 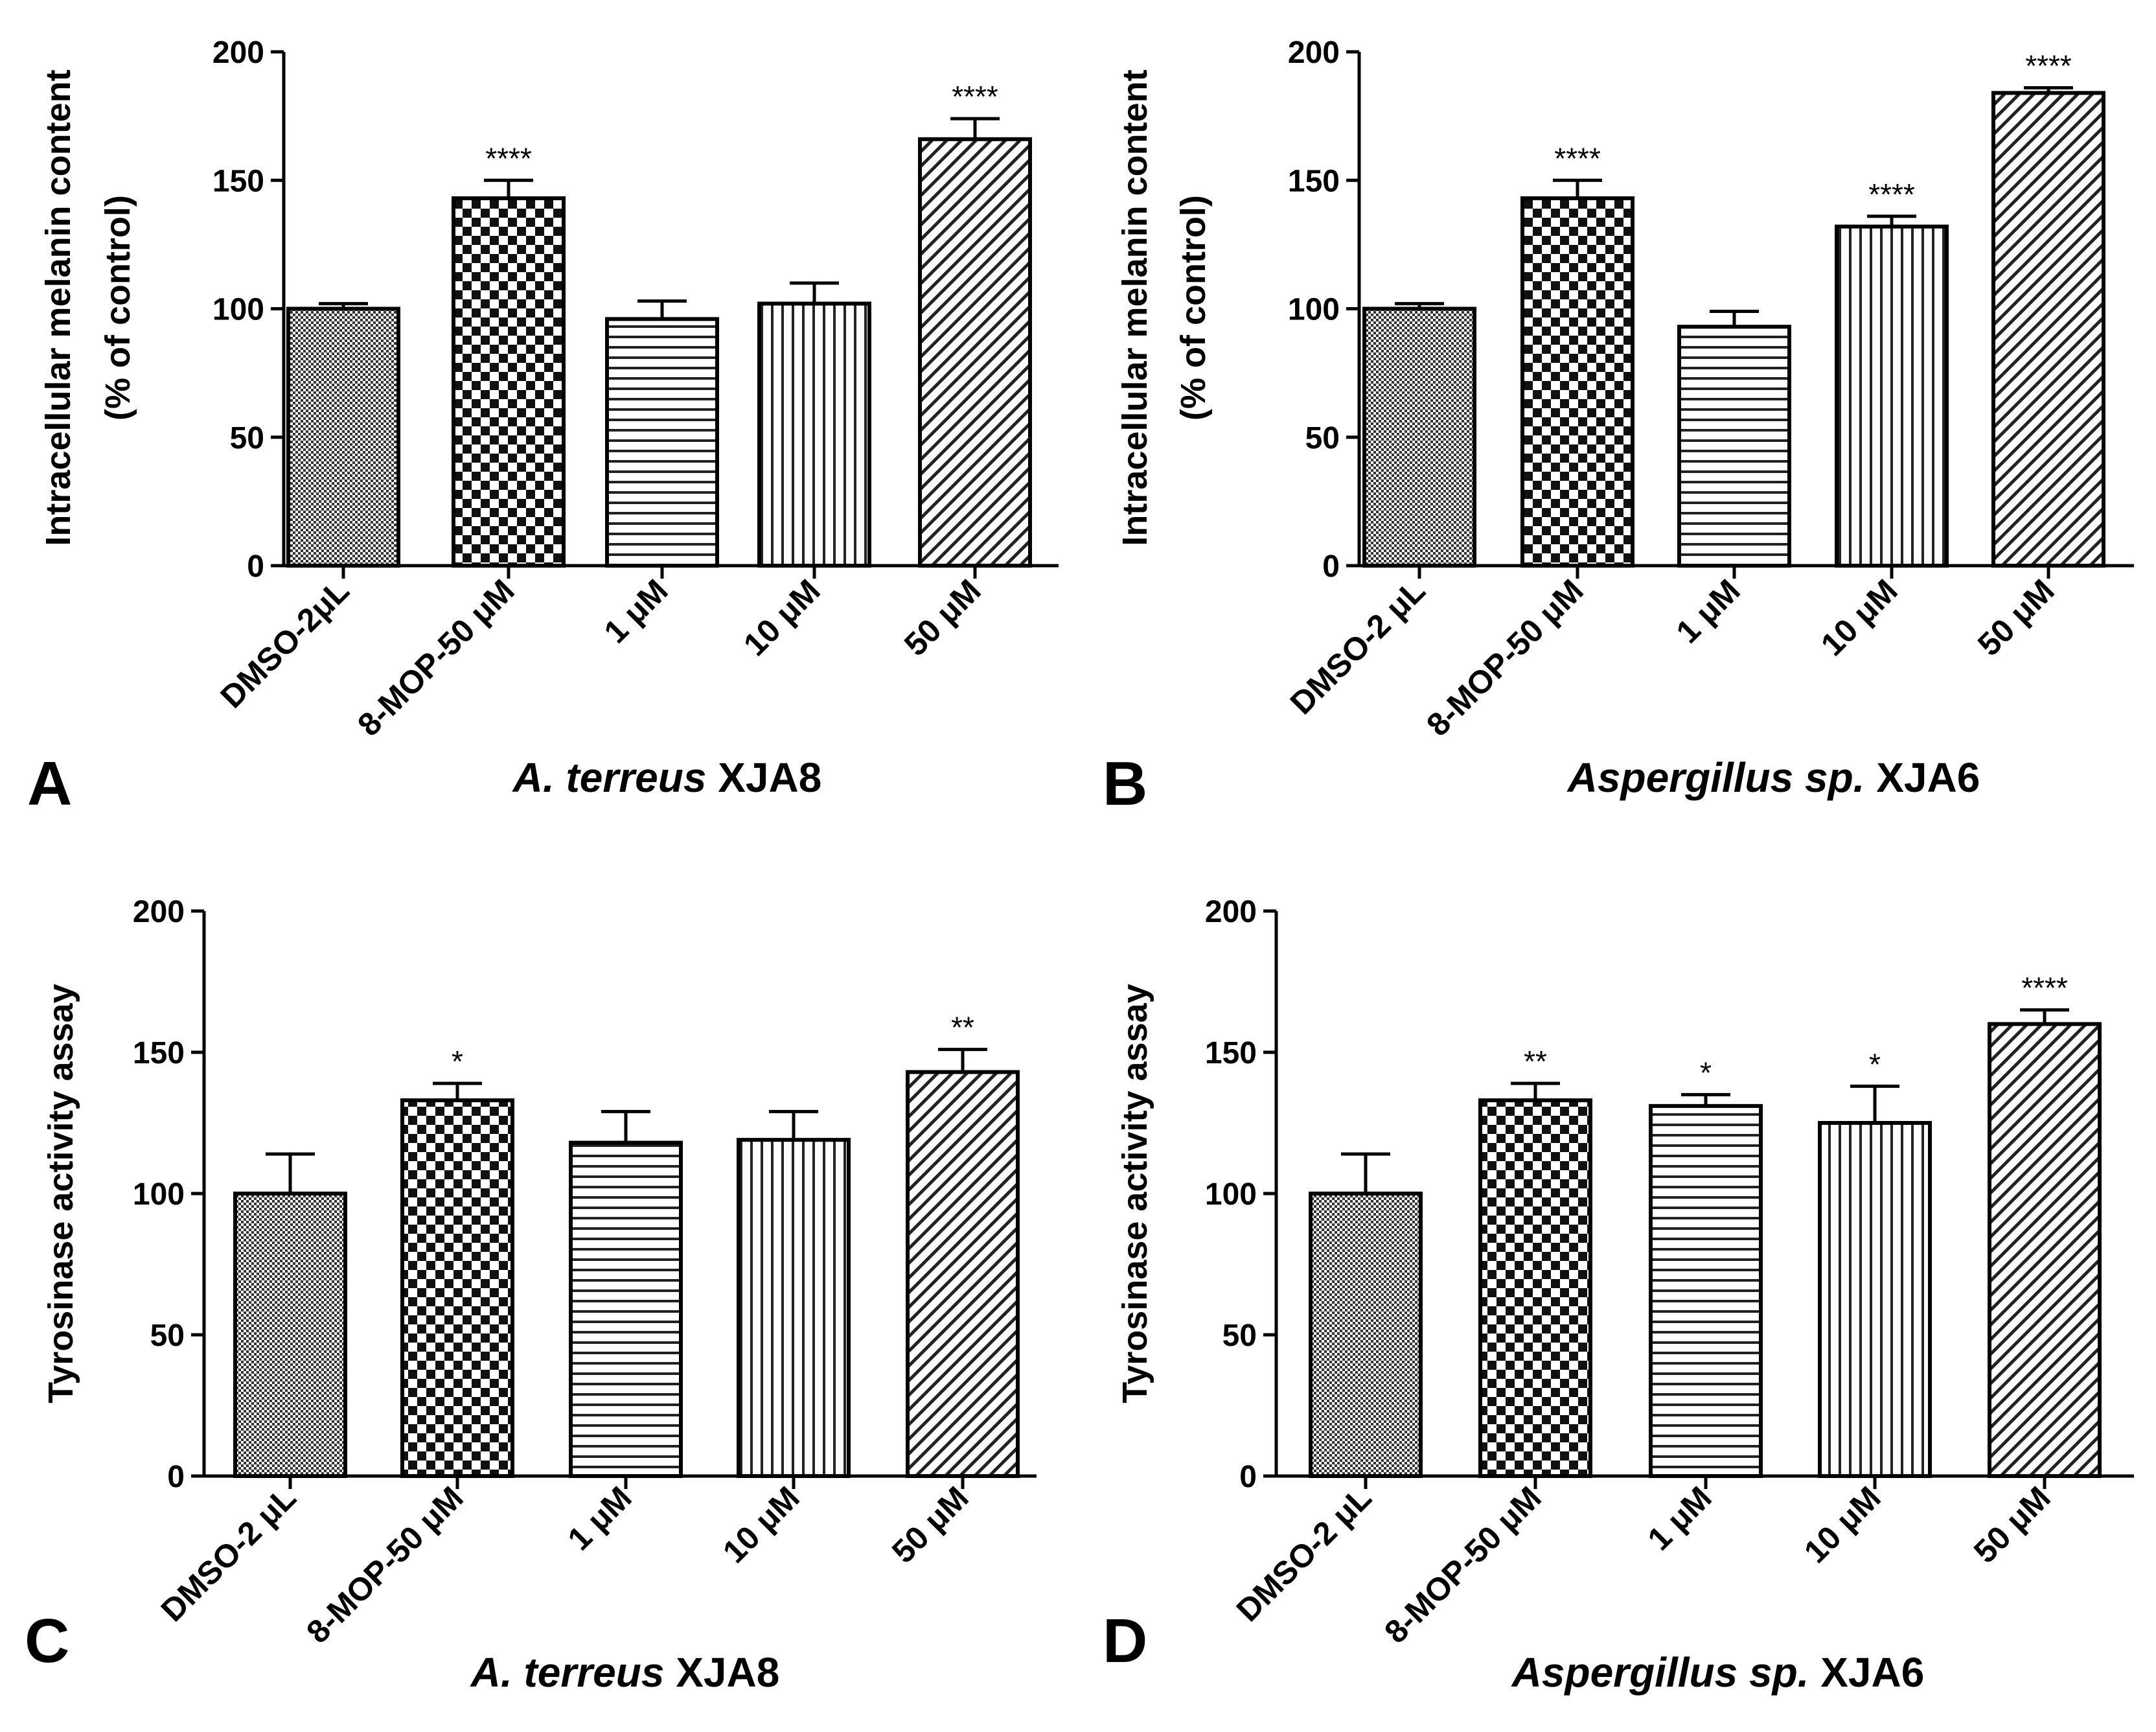 What do you see at coordinates (609, 777) in the screenshot?
I see `panel-a-title-species: A. terreus` at bounding box center [609, 777].